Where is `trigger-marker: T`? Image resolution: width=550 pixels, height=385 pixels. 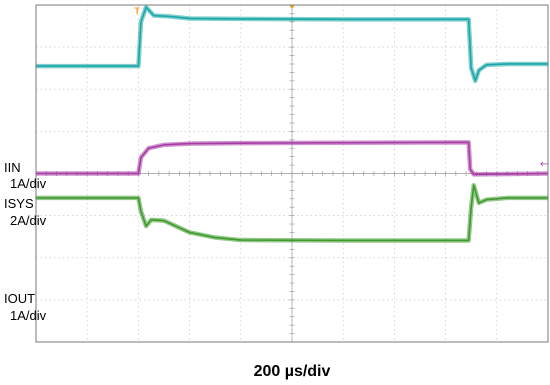
trigger-marker: T is located at coordinates (137, 11).